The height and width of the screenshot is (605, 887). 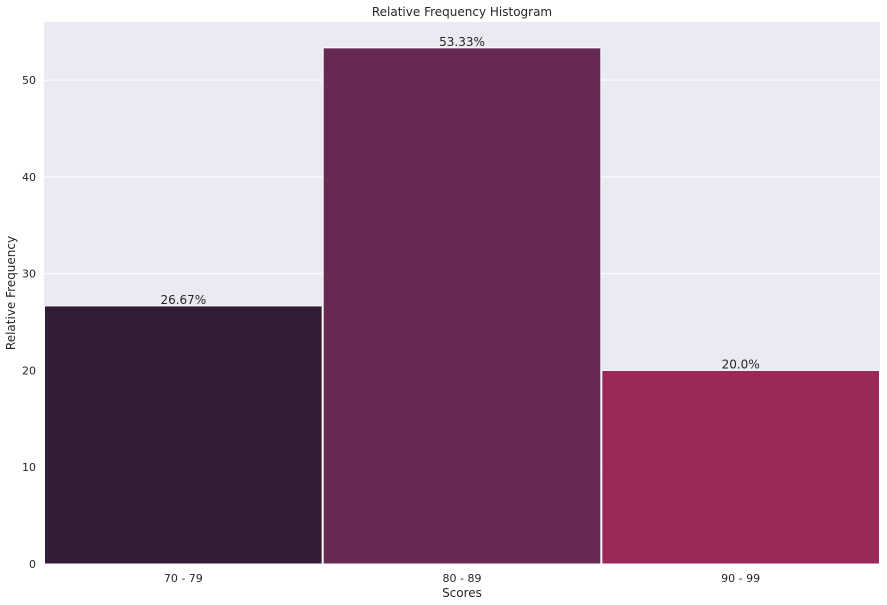 What do you see at coordinates (29, 467) in the screenshot?
I see `y-tick-label: 10` at bounding box center [29, 467].